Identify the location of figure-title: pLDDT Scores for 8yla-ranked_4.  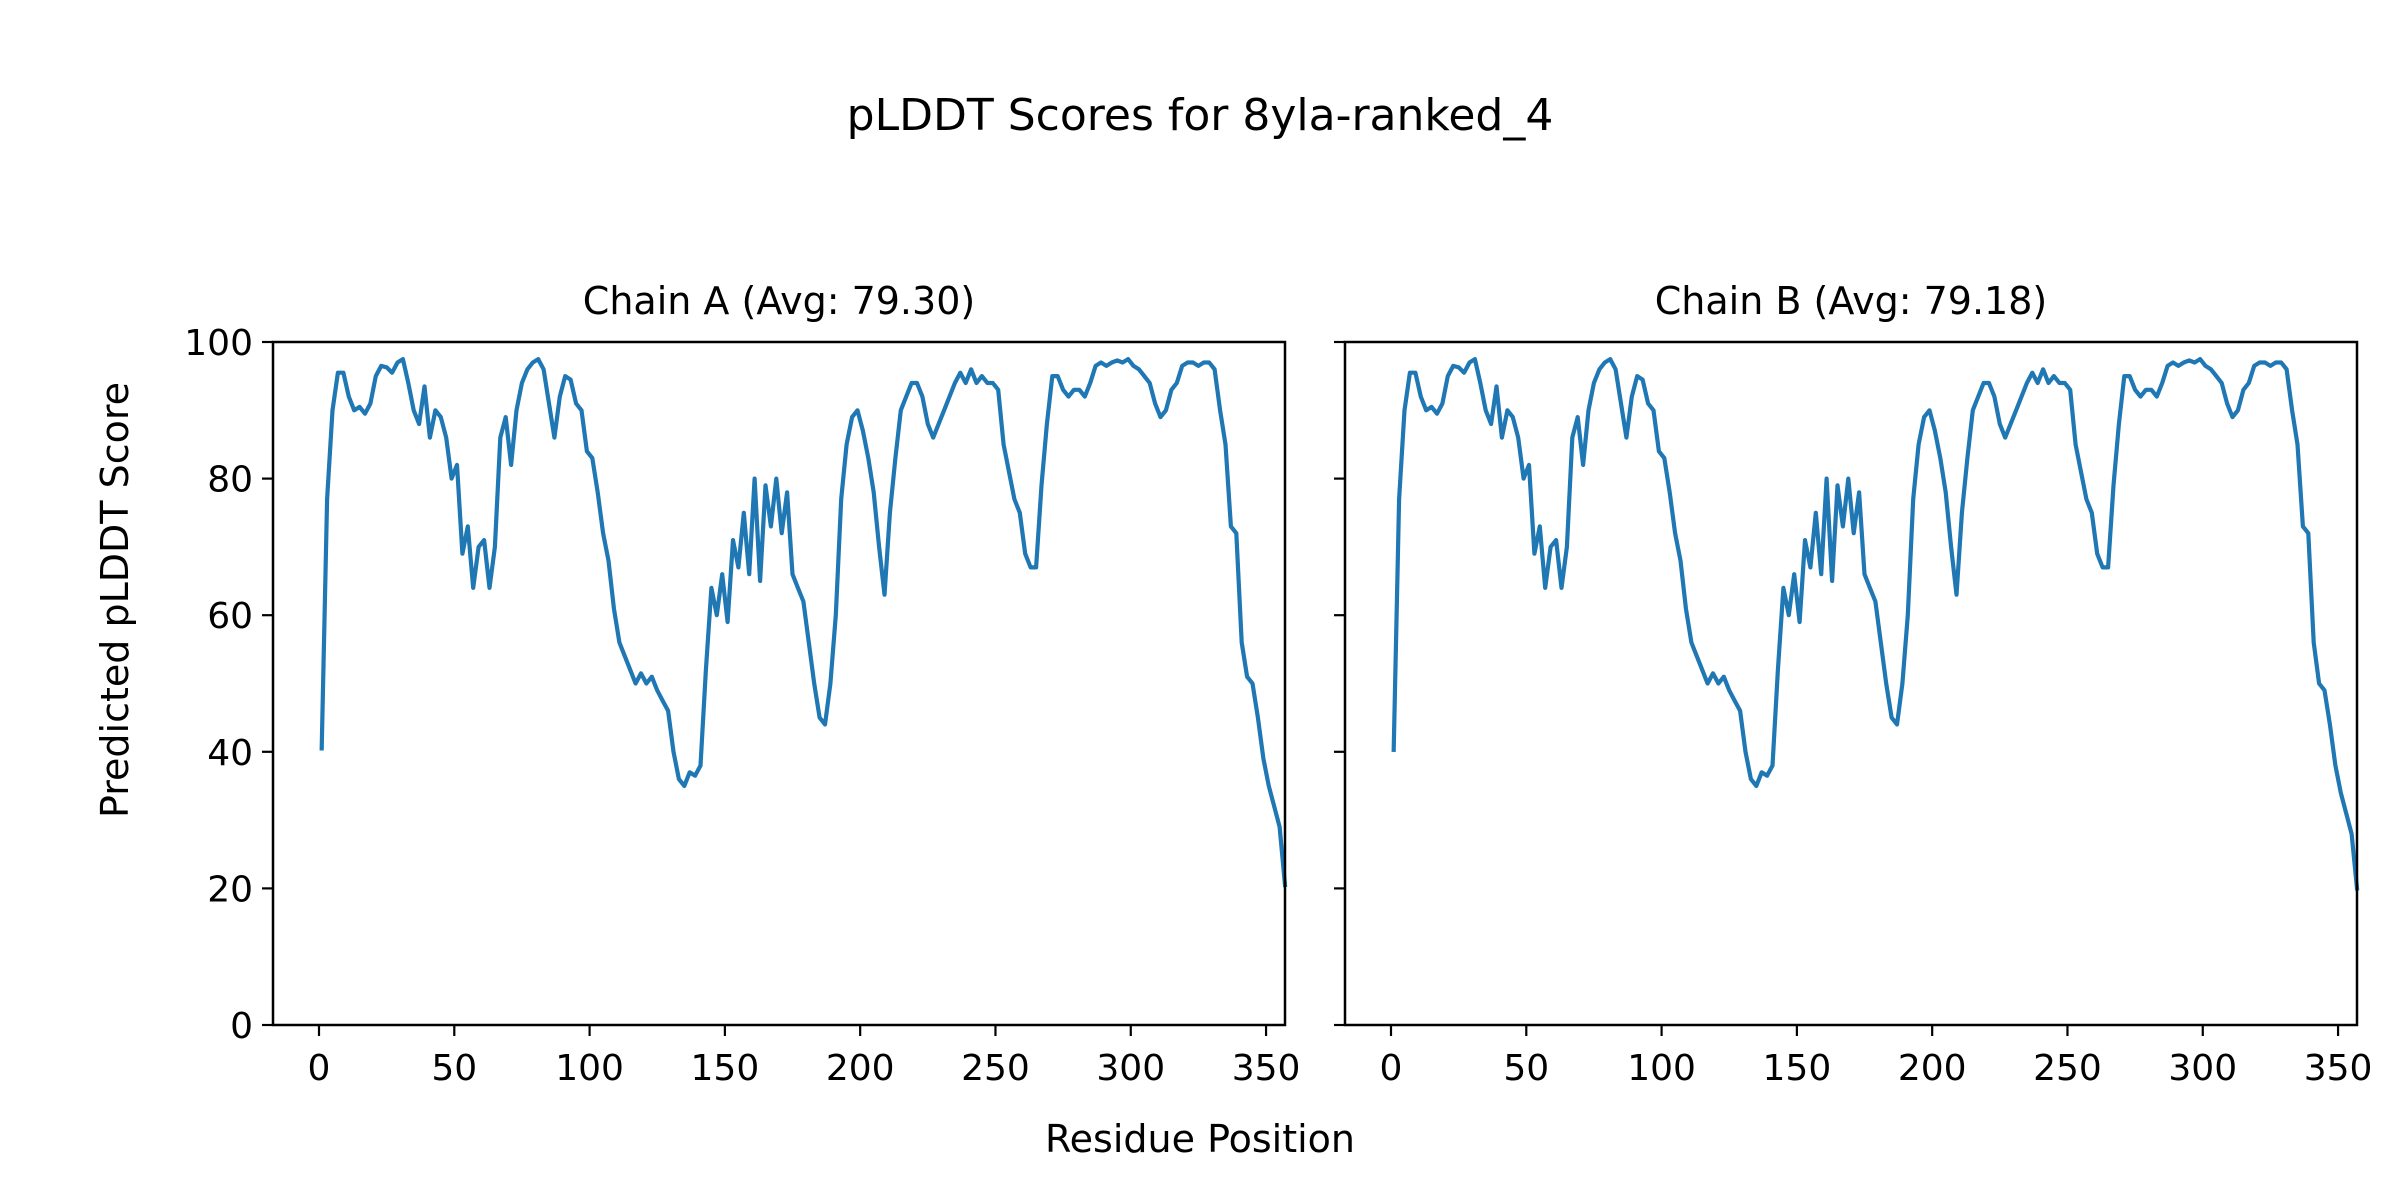
(1200, 115).